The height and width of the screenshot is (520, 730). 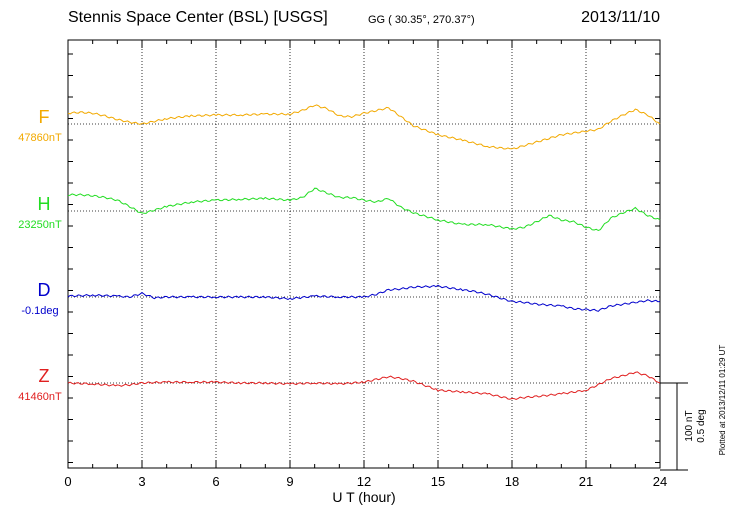 What do you see at coordinates (421, 20) in the screenshot?
I see `station-coordinates: GG ( 30.35°, 270.37°)` at bounding box center [421, 20].